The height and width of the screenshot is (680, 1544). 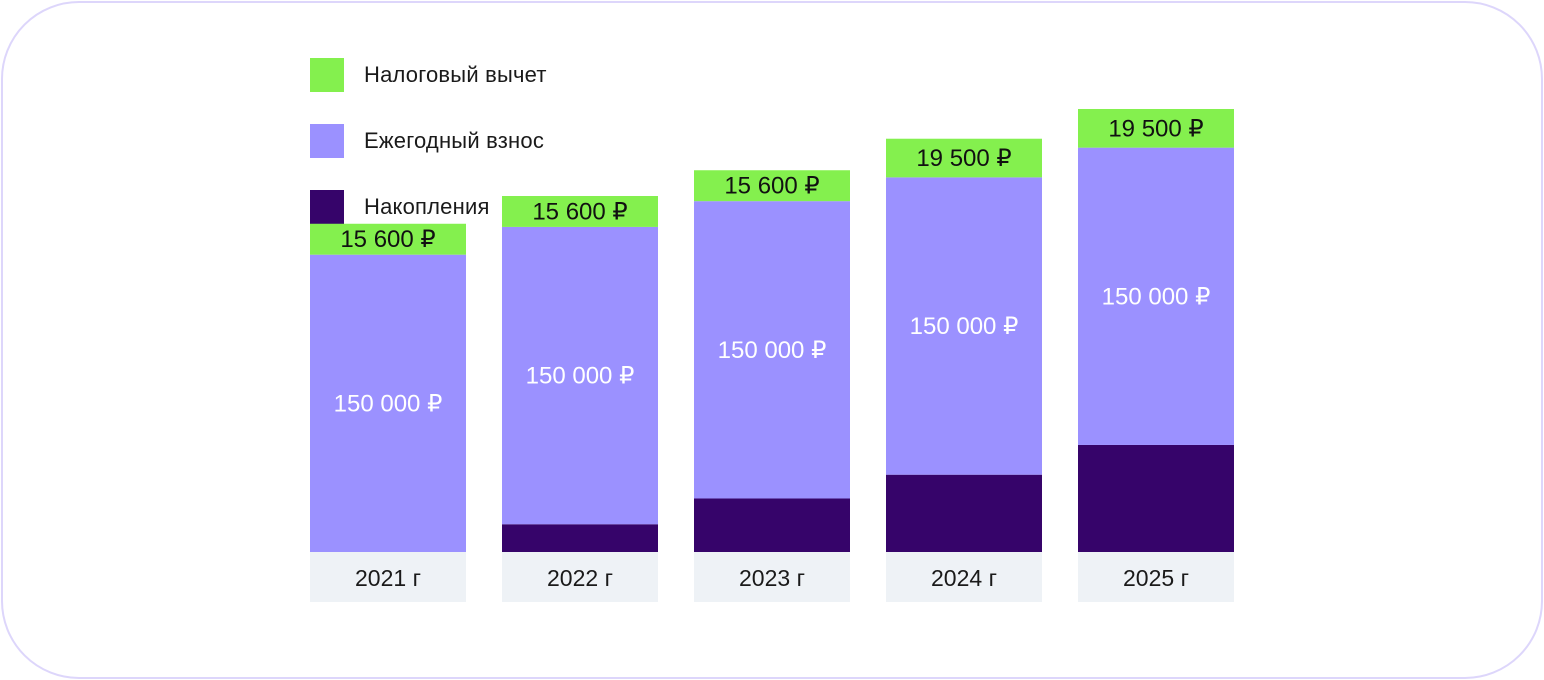 I want to click on data-label-налоговый-вычет-4: 19 500 ₽, so click(x=963, y=158).